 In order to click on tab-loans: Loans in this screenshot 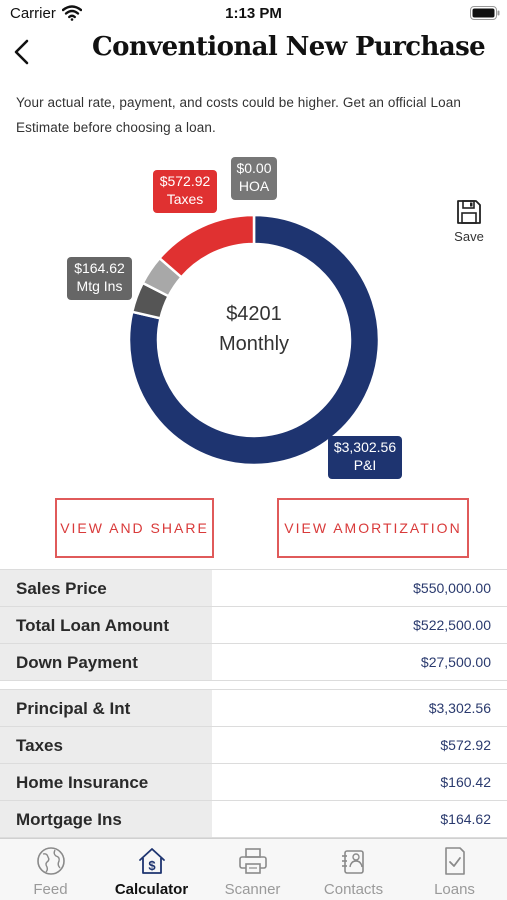, I will do `click(454, 869)`.